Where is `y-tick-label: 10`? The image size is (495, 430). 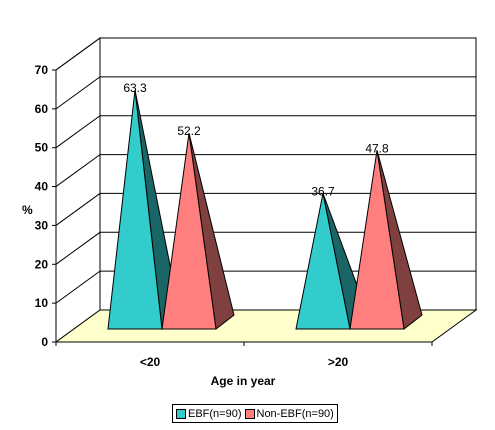
y-tick-label: 10 is located at coordinates (42, 303).